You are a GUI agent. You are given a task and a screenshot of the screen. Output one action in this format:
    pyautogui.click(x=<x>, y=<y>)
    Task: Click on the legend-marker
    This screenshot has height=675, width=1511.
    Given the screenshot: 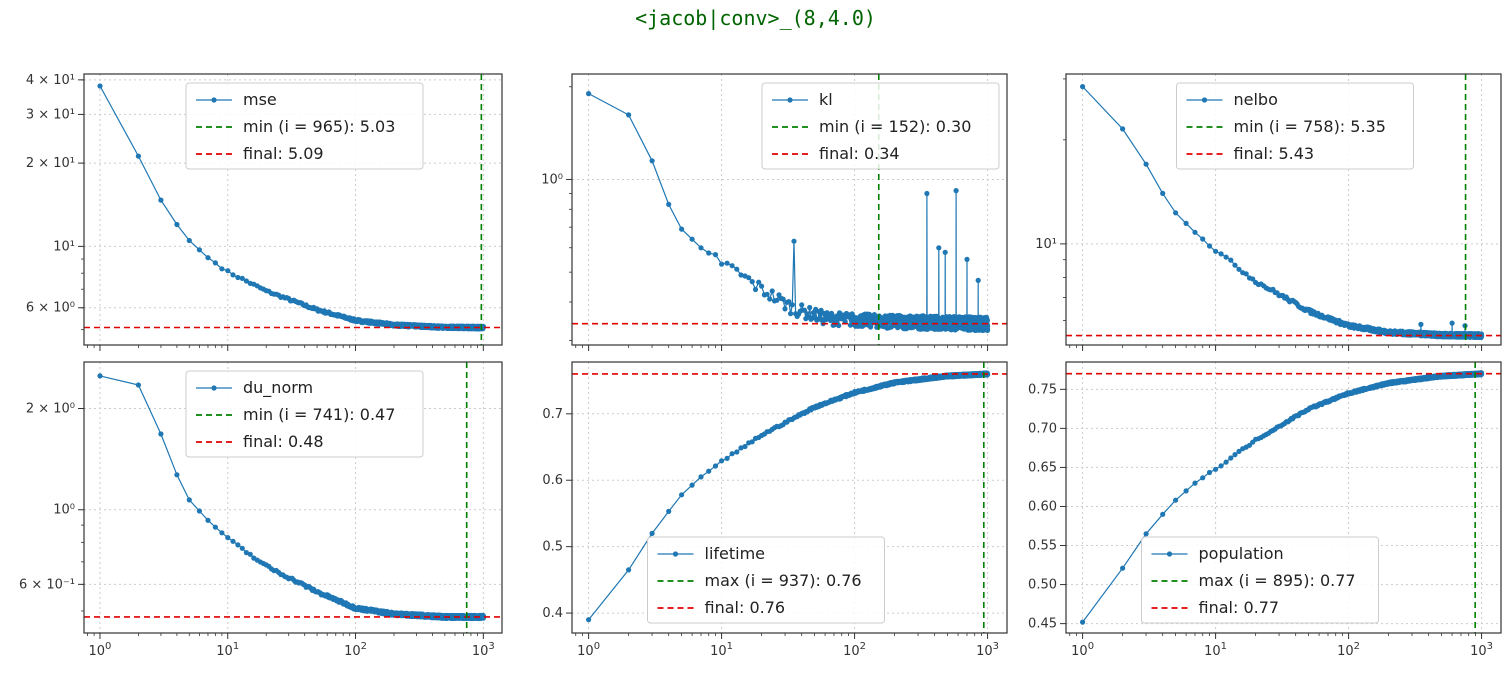 What is the action you would take?
    pyautogui.click(x=214, y=100)
    